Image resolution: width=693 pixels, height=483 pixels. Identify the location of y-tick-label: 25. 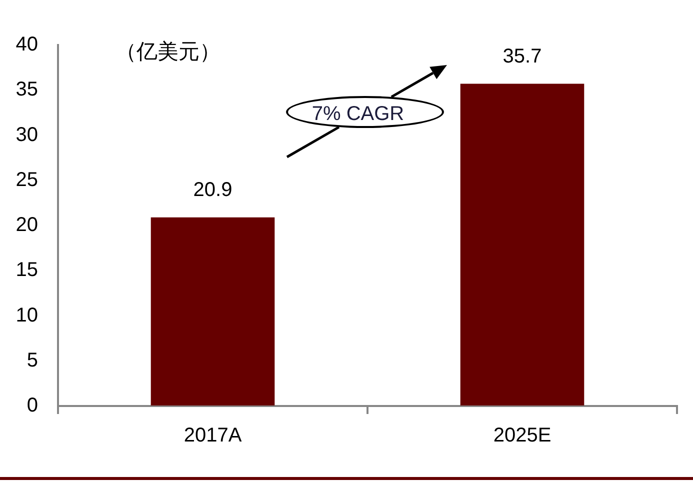
(27, 179).